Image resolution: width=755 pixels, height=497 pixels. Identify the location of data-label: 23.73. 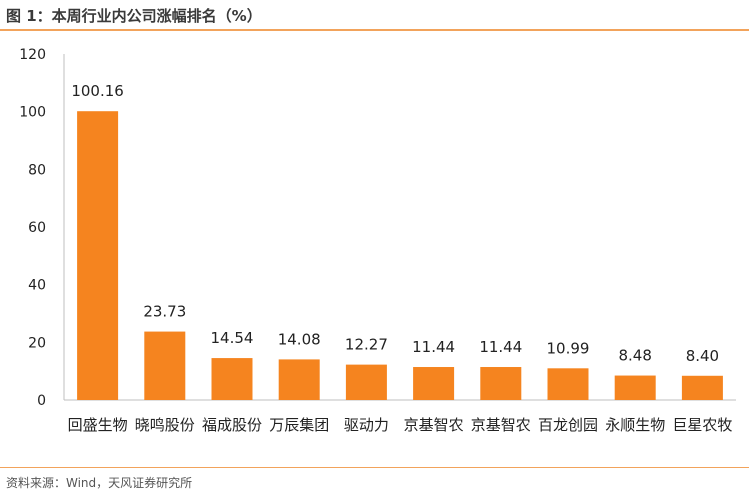
(164, 312).